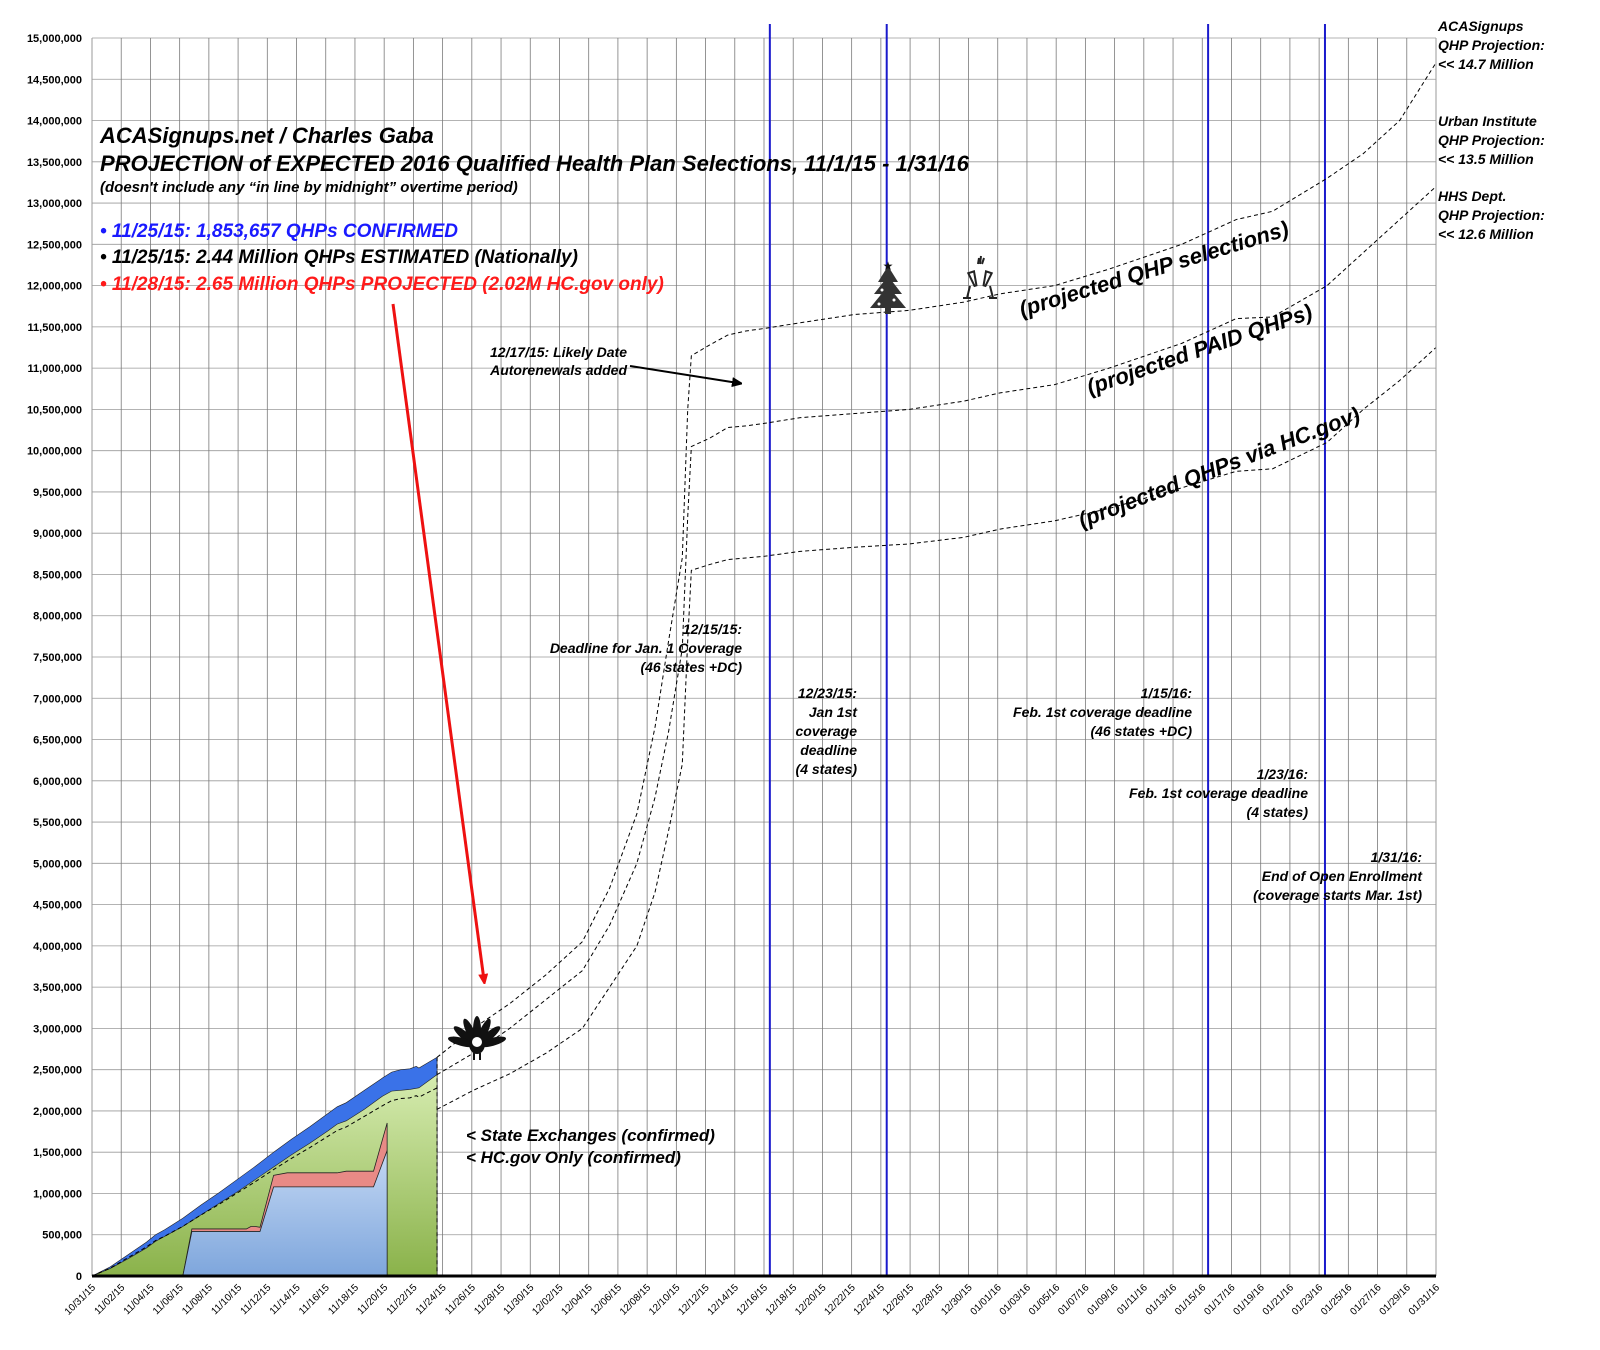 Image resolution: width=1600 pixels, height=1350 pixels. I want to click on y-tick-label: 2,000,000, so click(57, 1112).